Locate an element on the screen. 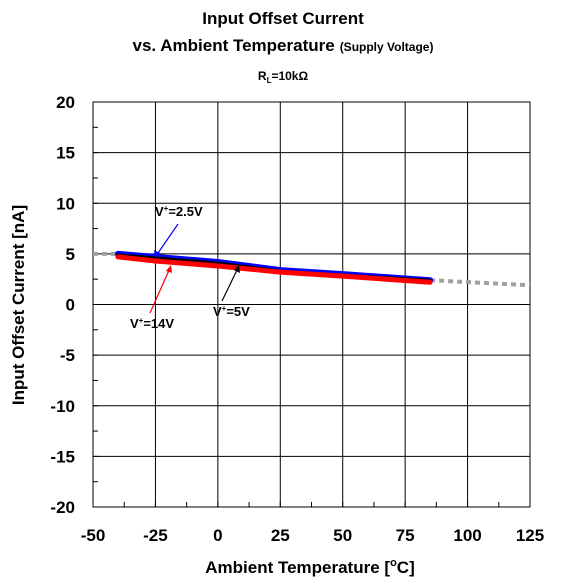 Image resolution: width=562 pixels, height=584 pixels. y-tick-label: 20 is located at coordinates (65, 102).